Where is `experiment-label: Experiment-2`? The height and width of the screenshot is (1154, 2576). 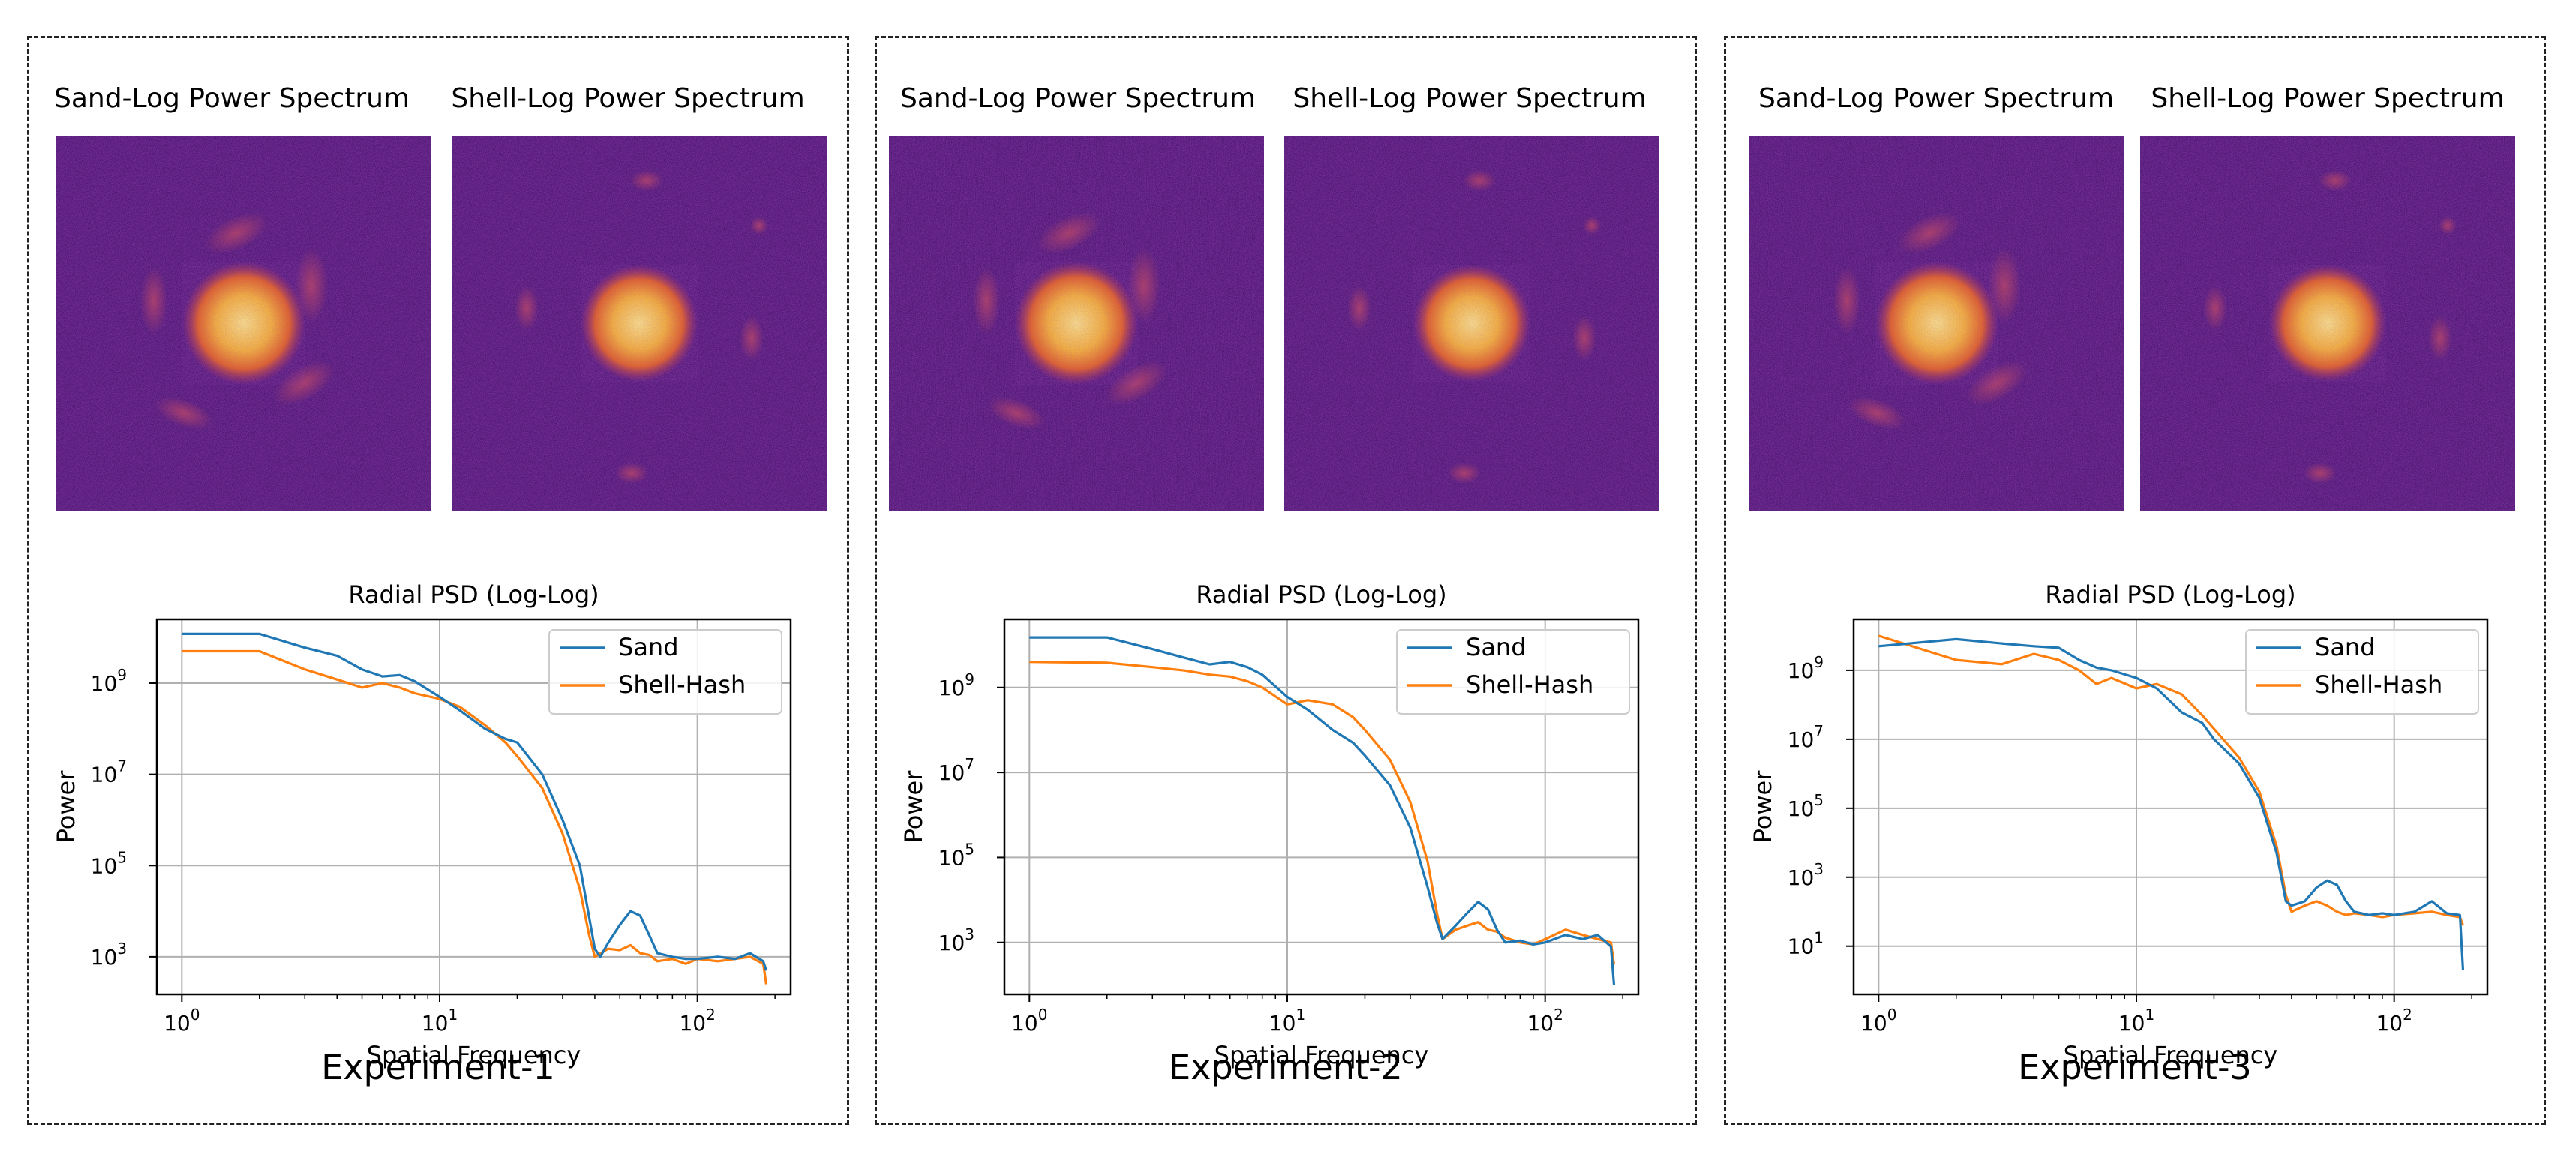 experiment-label: Experiment-2 is located at coordinates (1286, 1067).